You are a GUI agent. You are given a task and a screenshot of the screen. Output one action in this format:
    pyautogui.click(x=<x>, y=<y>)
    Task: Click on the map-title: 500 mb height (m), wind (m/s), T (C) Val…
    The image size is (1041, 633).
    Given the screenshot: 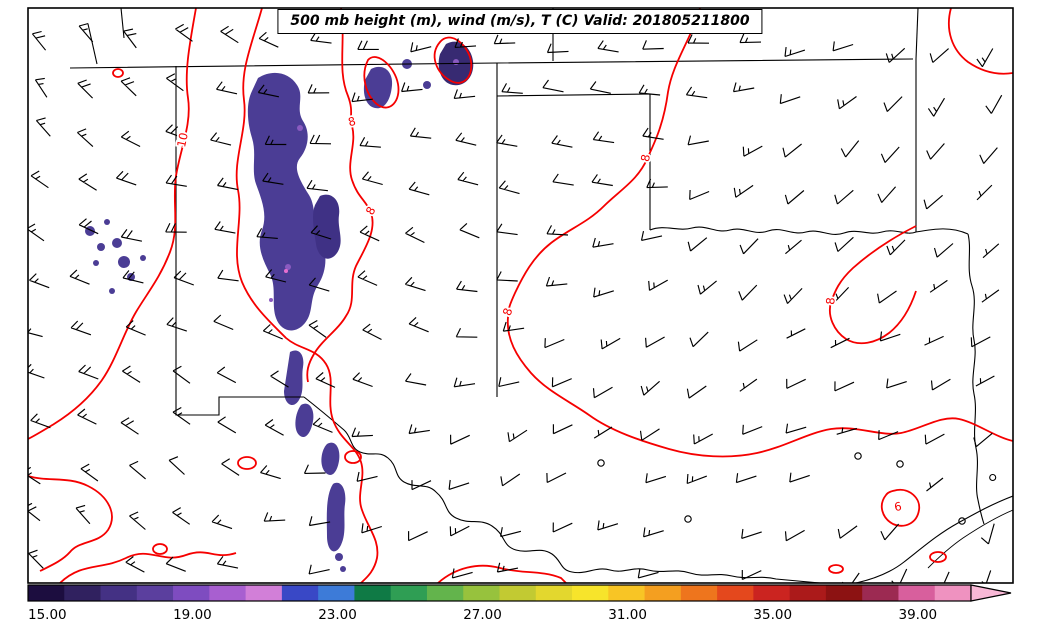 What is the action you would take?
    pyautogui.click(x=520, y=21)
    